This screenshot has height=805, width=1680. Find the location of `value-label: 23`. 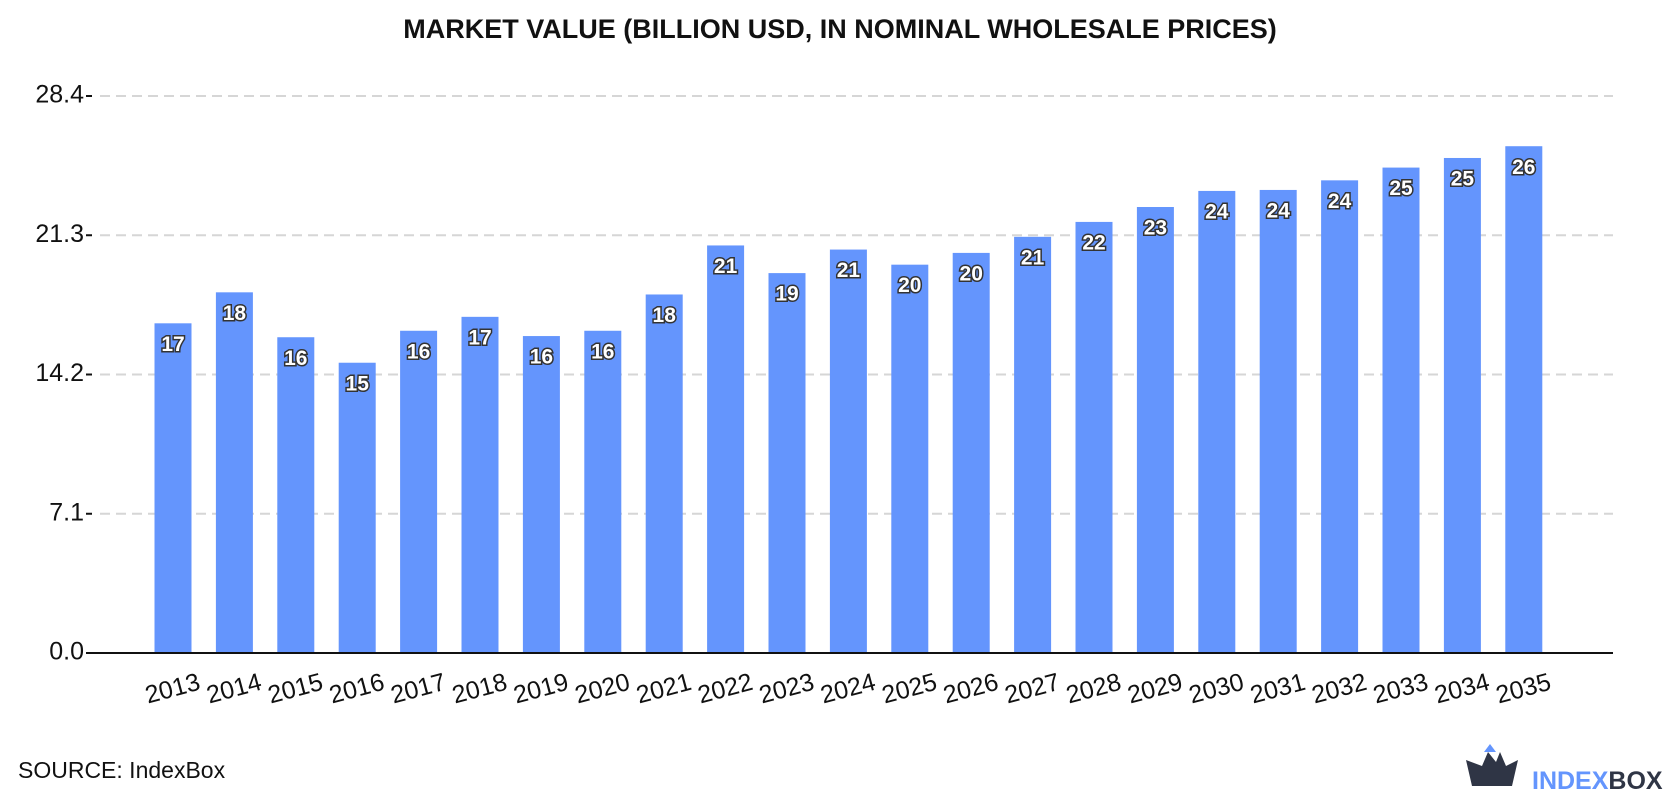

value-label: 23 is located at coordinates (1155, 228).